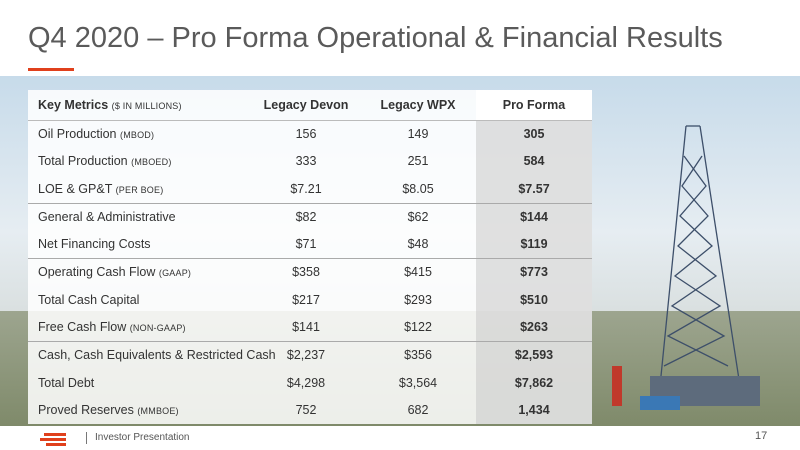 This screenshot has width=800, height=450. Describe the element at coordinates (306, 355) in the screenshot. I see `value-cell: $2,237` at that location.